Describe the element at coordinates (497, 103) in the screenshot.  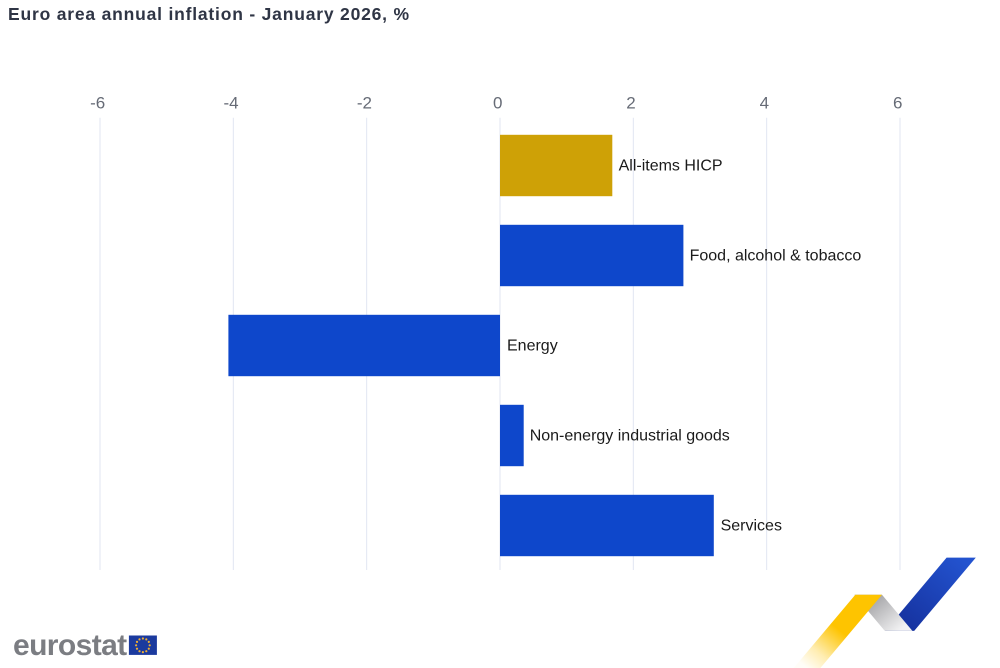
I see `svg-text: 0` at that location.